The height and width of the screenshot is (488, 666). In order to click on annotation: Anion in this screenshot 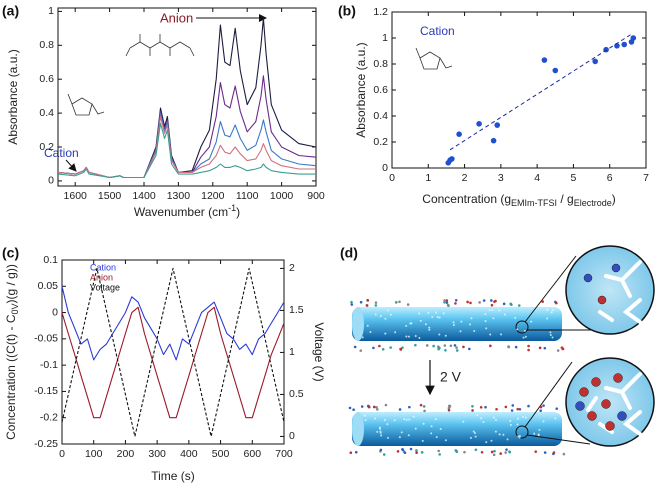, I will do `click(176, 17)`.